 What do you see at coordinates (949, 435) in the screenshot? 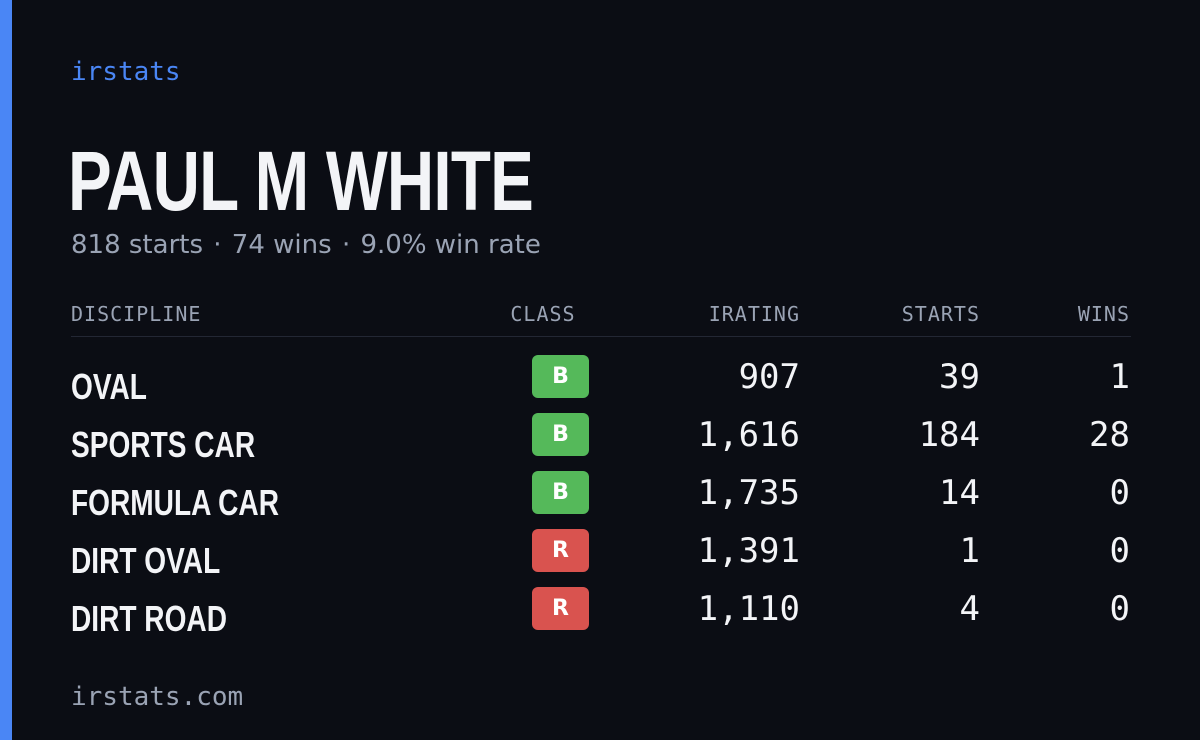
I see `starts-value: 184` at bounding box center [949, 435].